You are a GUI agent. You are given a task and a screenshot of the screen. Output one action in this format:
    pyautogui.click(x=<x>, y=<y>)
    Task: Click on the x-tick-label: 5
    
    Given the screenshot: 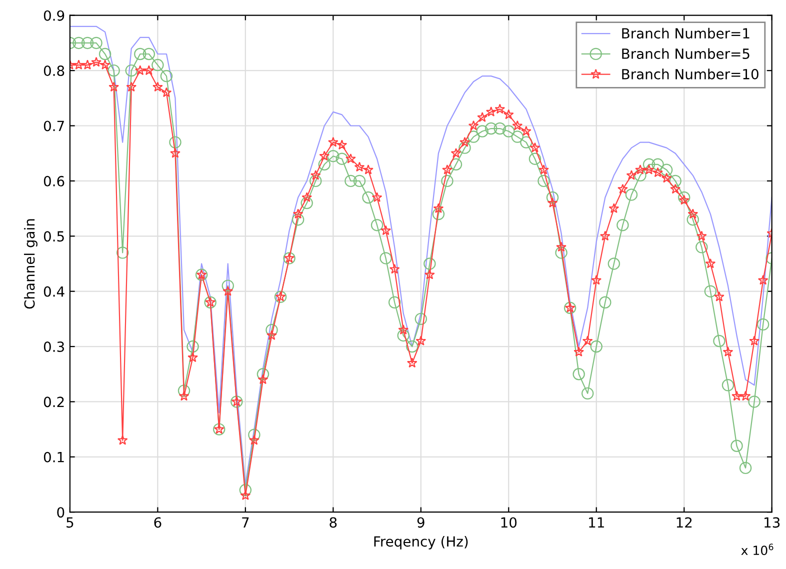 What is the action you would take?
    pyautogui.click(x=70, y=522)
    